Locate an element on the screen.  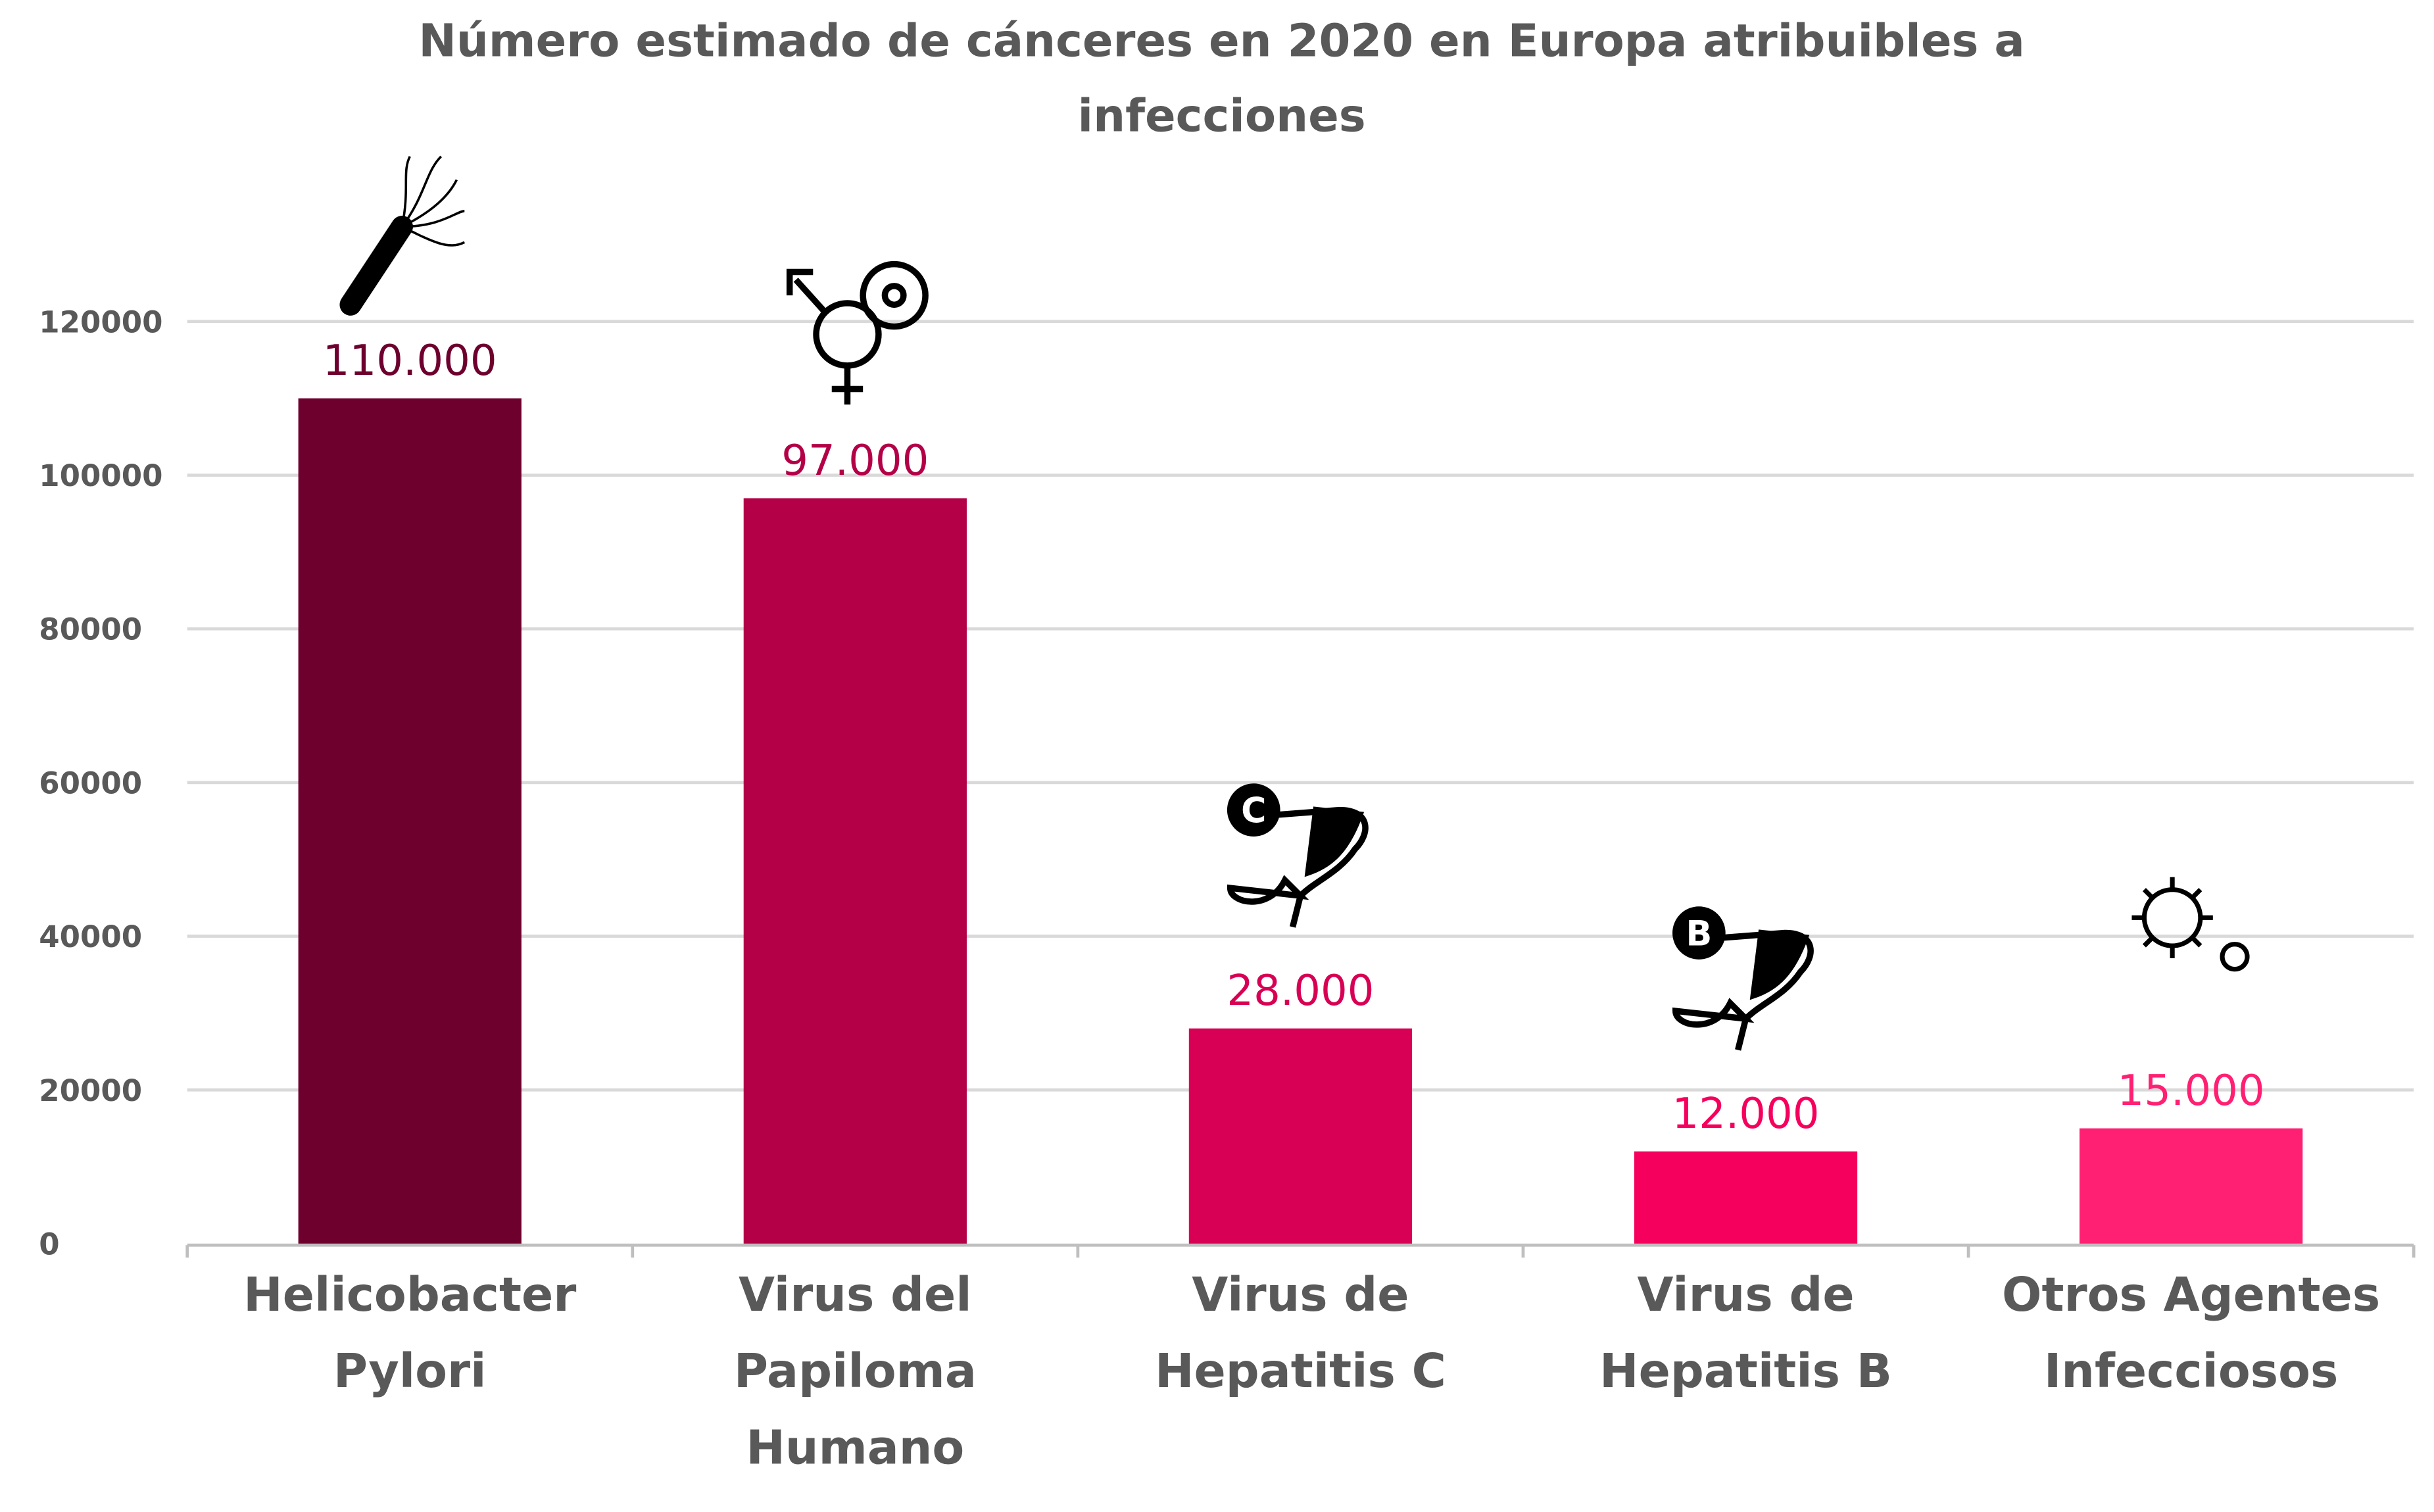
y-tick-label: 120000 is located at coordinates (100, 322).